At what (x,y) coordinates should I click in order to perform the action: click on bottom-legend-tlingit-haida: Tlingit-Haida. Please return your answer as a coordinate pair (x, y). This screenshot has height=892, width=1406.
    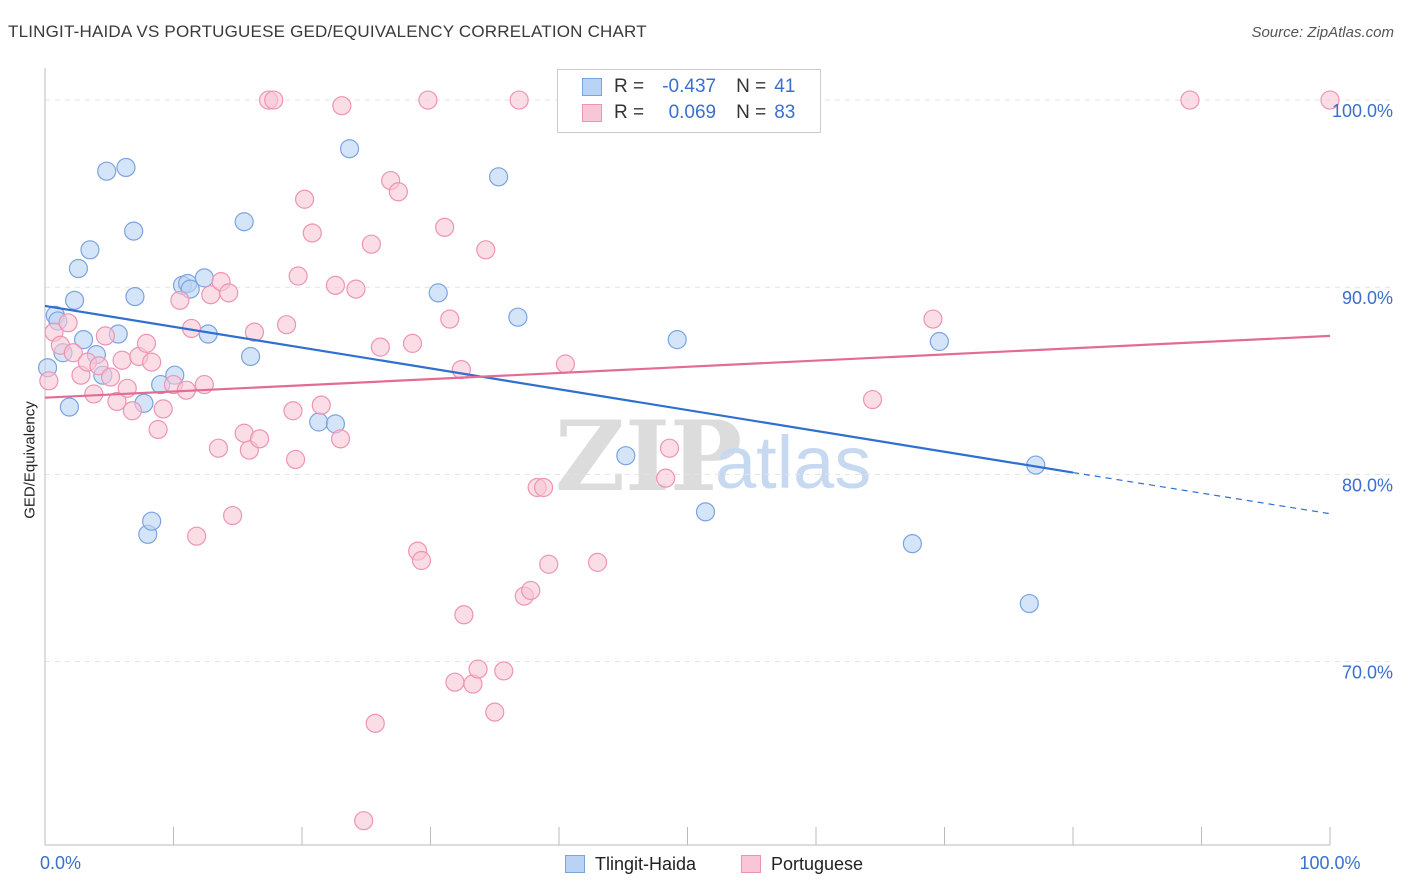
    Looking at the image, I should click on (630, 864).